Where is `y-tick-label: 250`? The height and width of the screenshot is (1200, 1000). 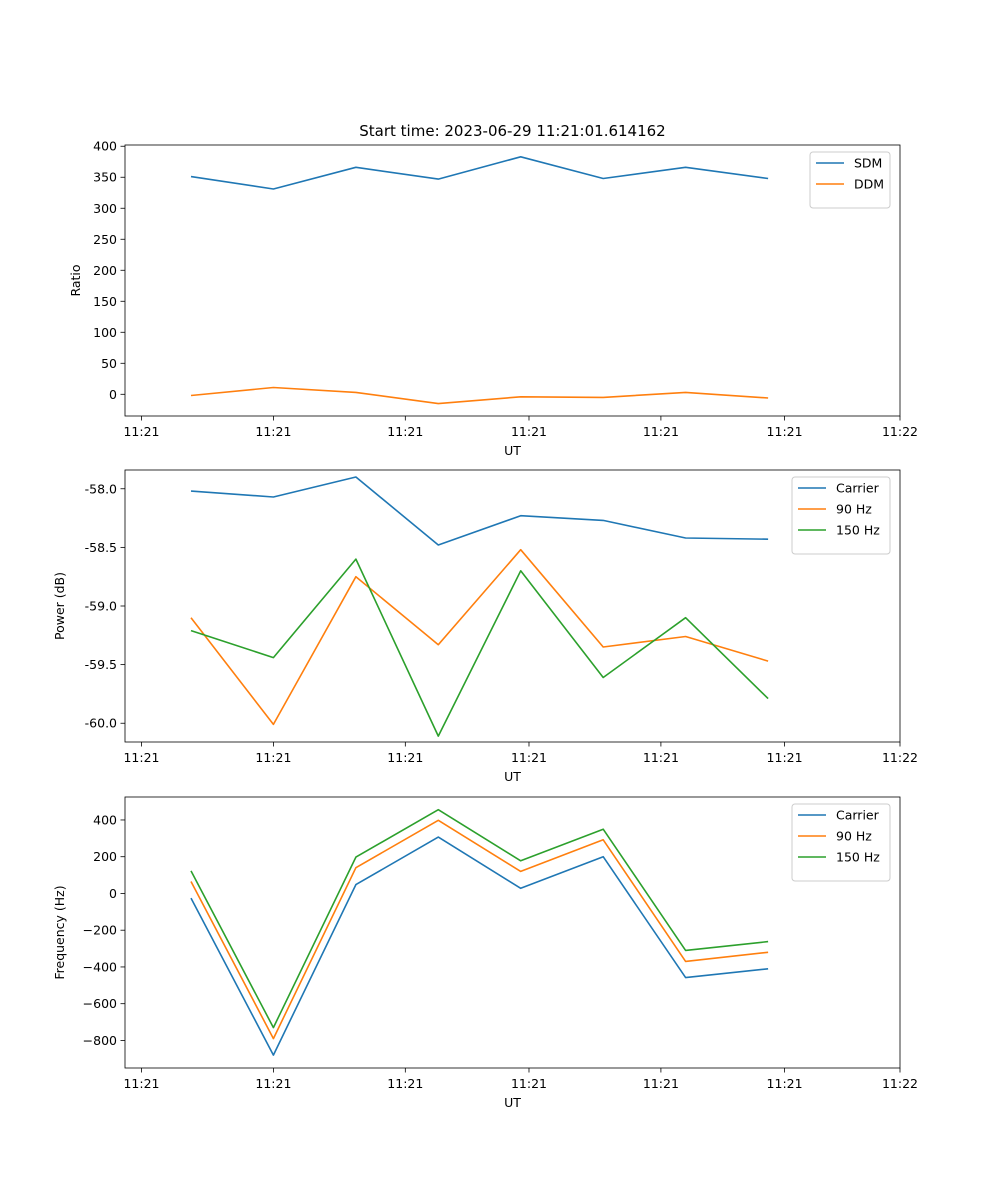
y-tick-label: 250 is located at coordinates (105, 239).